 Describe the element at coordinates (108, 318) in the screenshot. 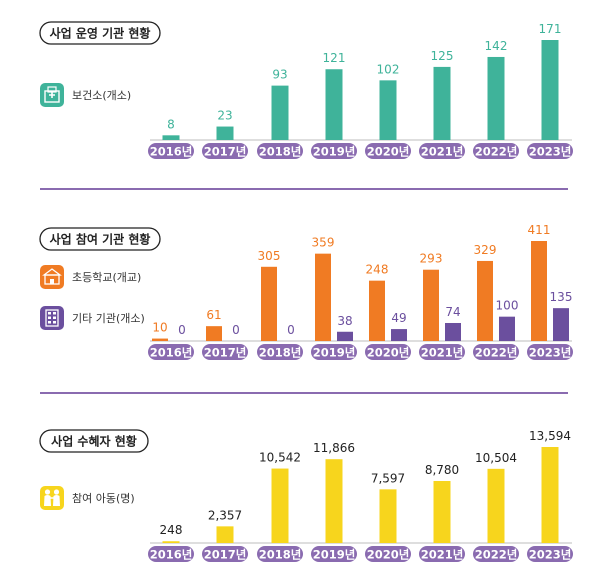

I see `legend-label: 기타 기관(개소)` at that location.